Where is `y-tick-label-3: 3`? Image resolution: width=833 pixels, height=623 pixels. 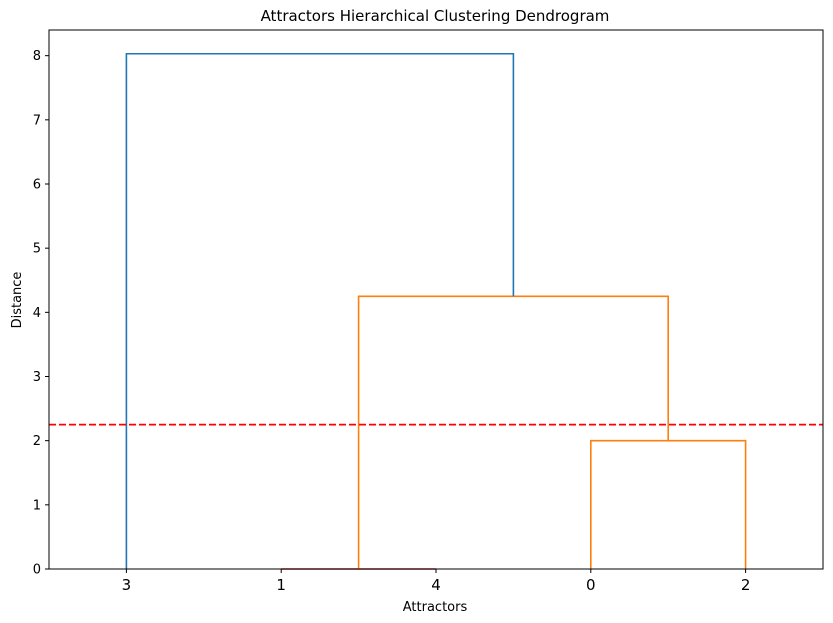
y-tick-label-3: 3 is located at coordinates (37, 377).